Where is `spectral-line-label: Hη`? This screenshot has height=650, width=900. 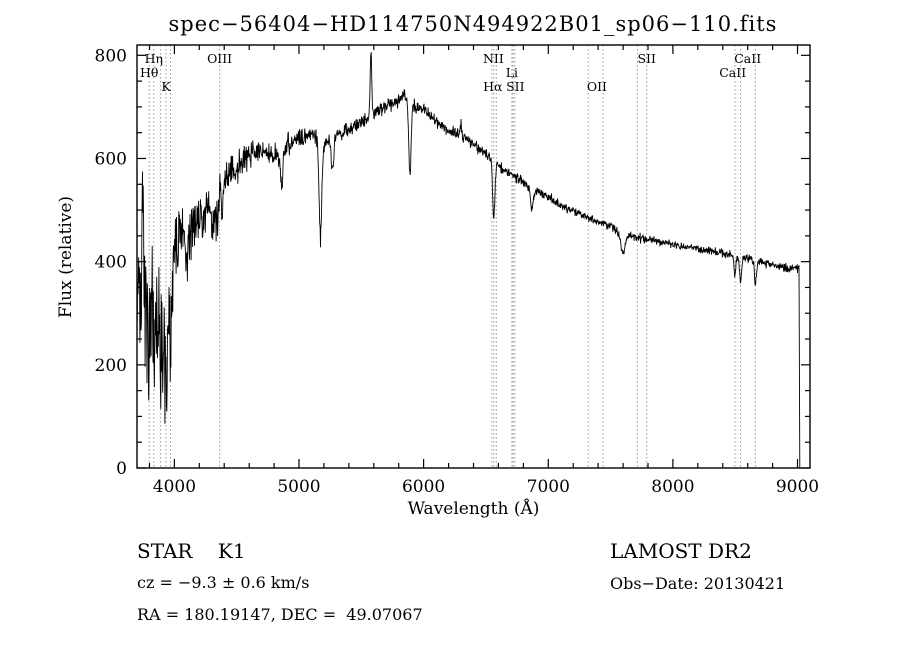 spectral-line-label: Hη is located at coordinates (154, 58).